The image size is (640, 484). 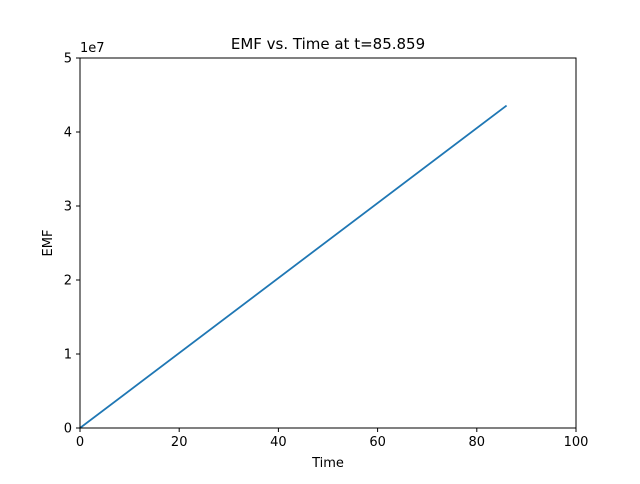 What do you see at coordinates (278, 442) in the screenshot?
I see `x-tick-label: 40` at bounding box center [278, 442].